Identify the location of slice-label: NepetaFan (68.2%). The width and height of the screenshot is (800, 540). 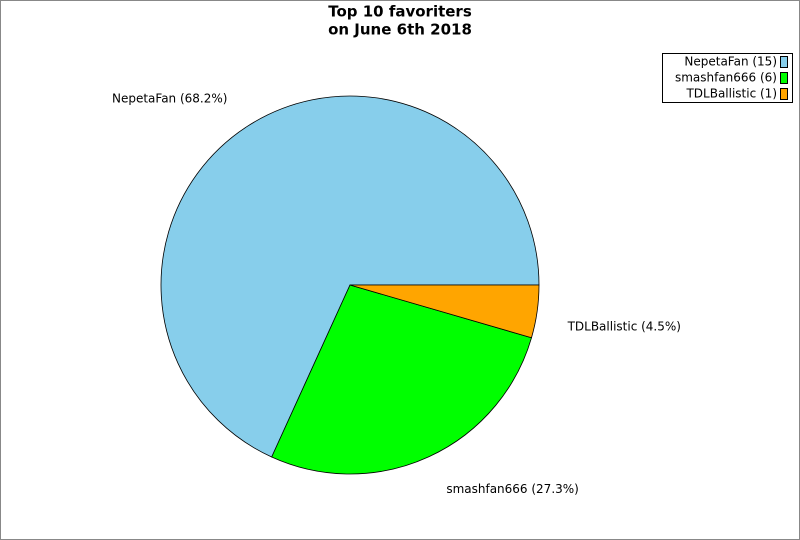
(169, 98).